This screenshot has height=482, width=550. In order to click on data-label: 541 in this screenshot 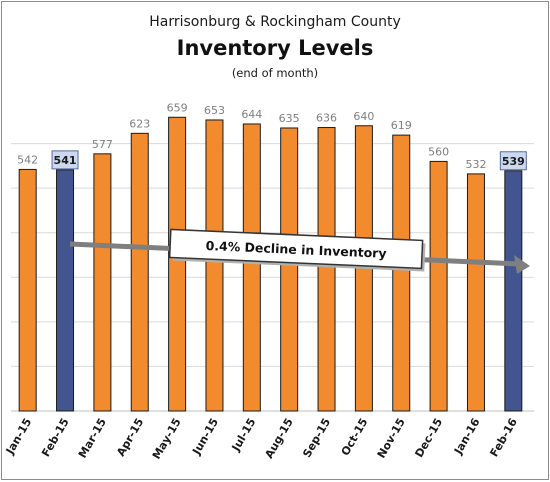, I will do `click(65, 160)`.